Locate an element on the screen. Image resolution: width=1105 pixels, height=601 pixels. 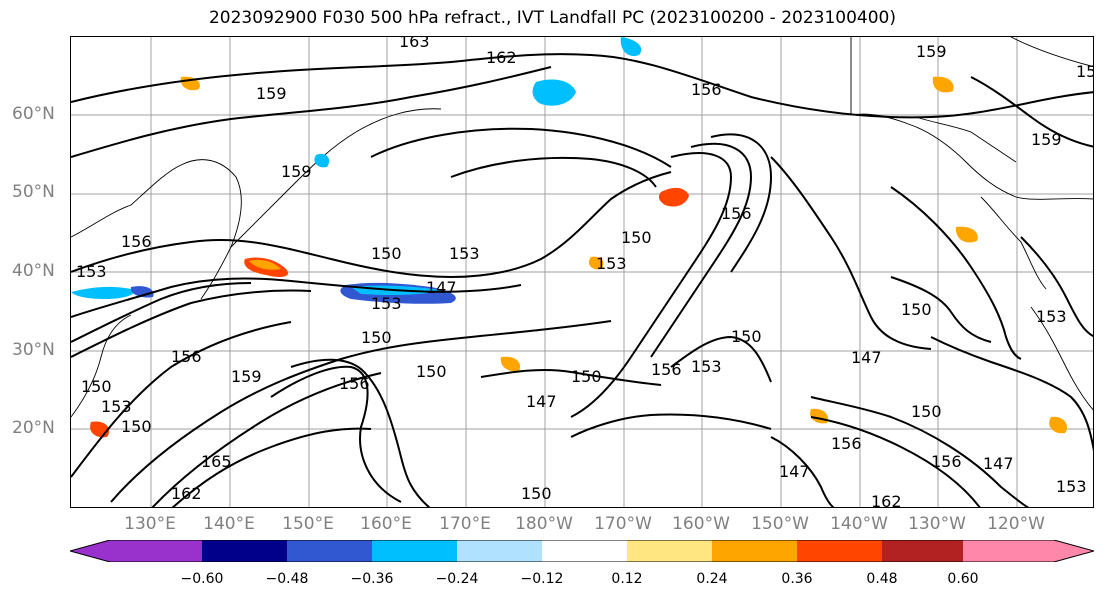
lon-label-140w: 140°W is located at coordinates (859, 524).